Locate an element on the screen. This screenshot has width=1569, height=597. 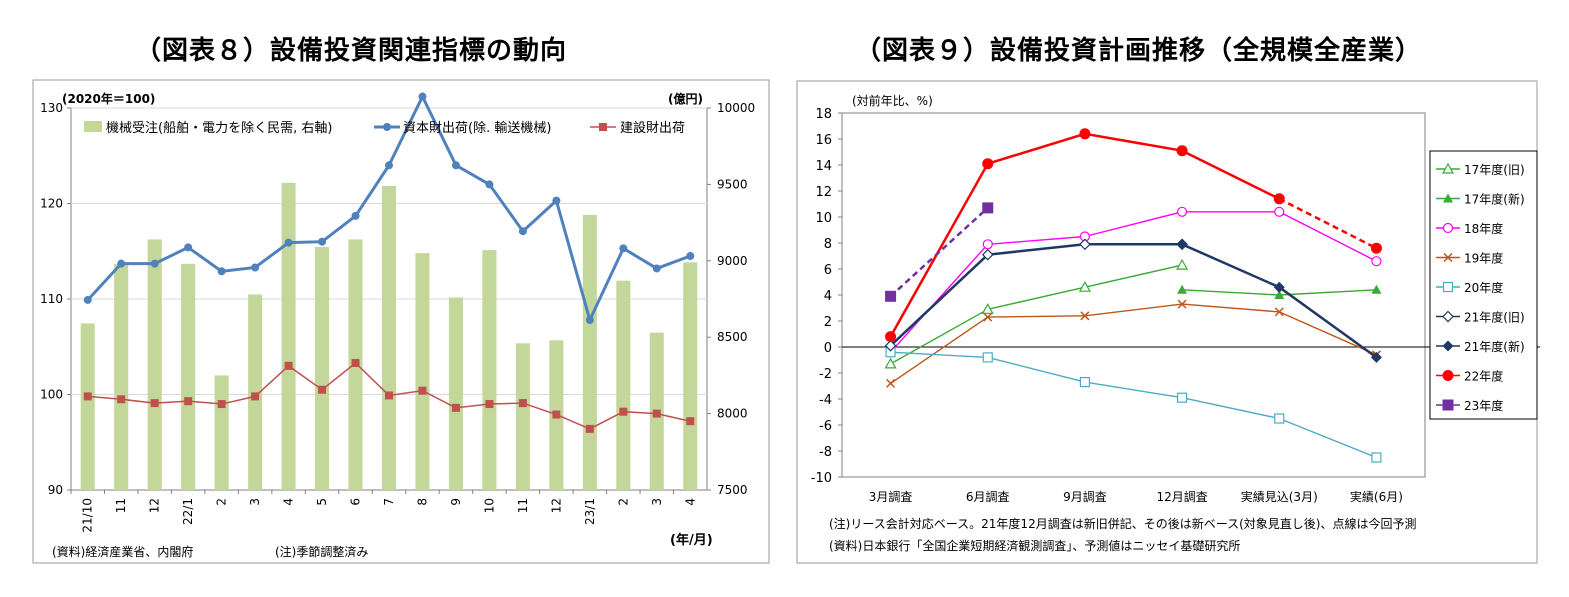
y-tick-label: 4 is located at coordinates (828, 296).